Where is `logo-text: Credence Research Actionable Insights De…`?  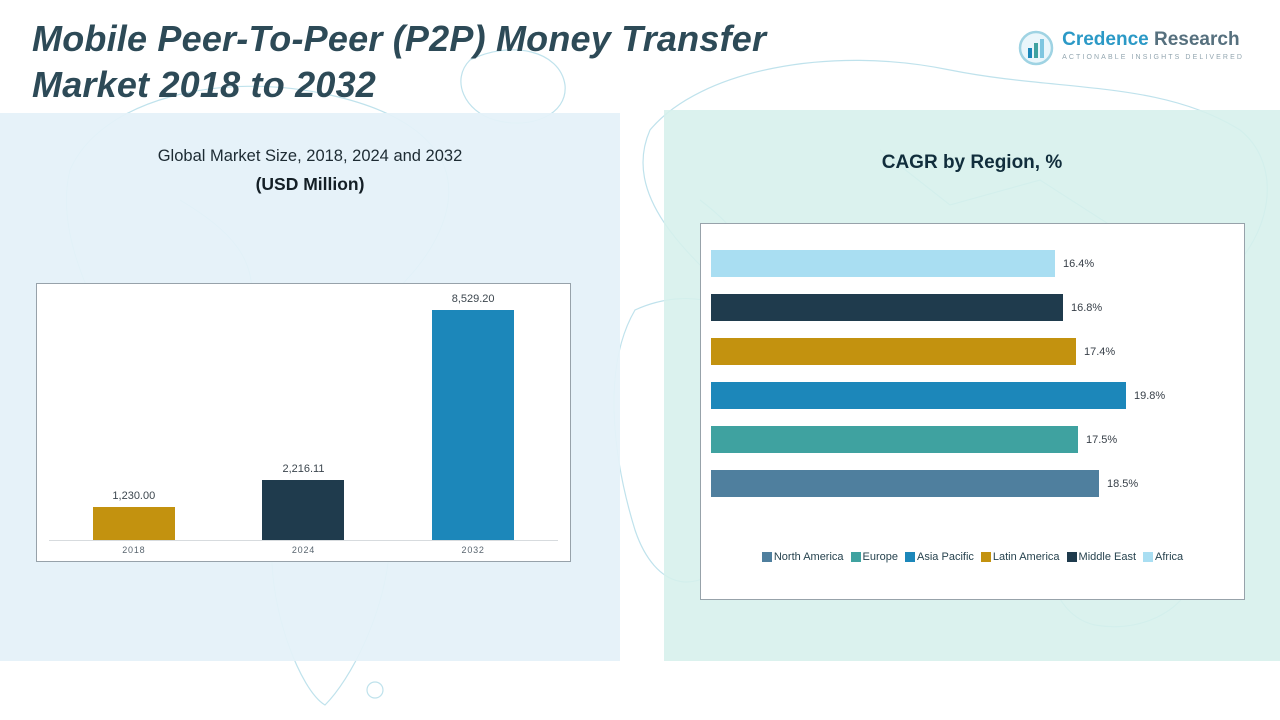 logo-text: Credence Research Actionable Insights De… is located at coordinates (1153, 45).